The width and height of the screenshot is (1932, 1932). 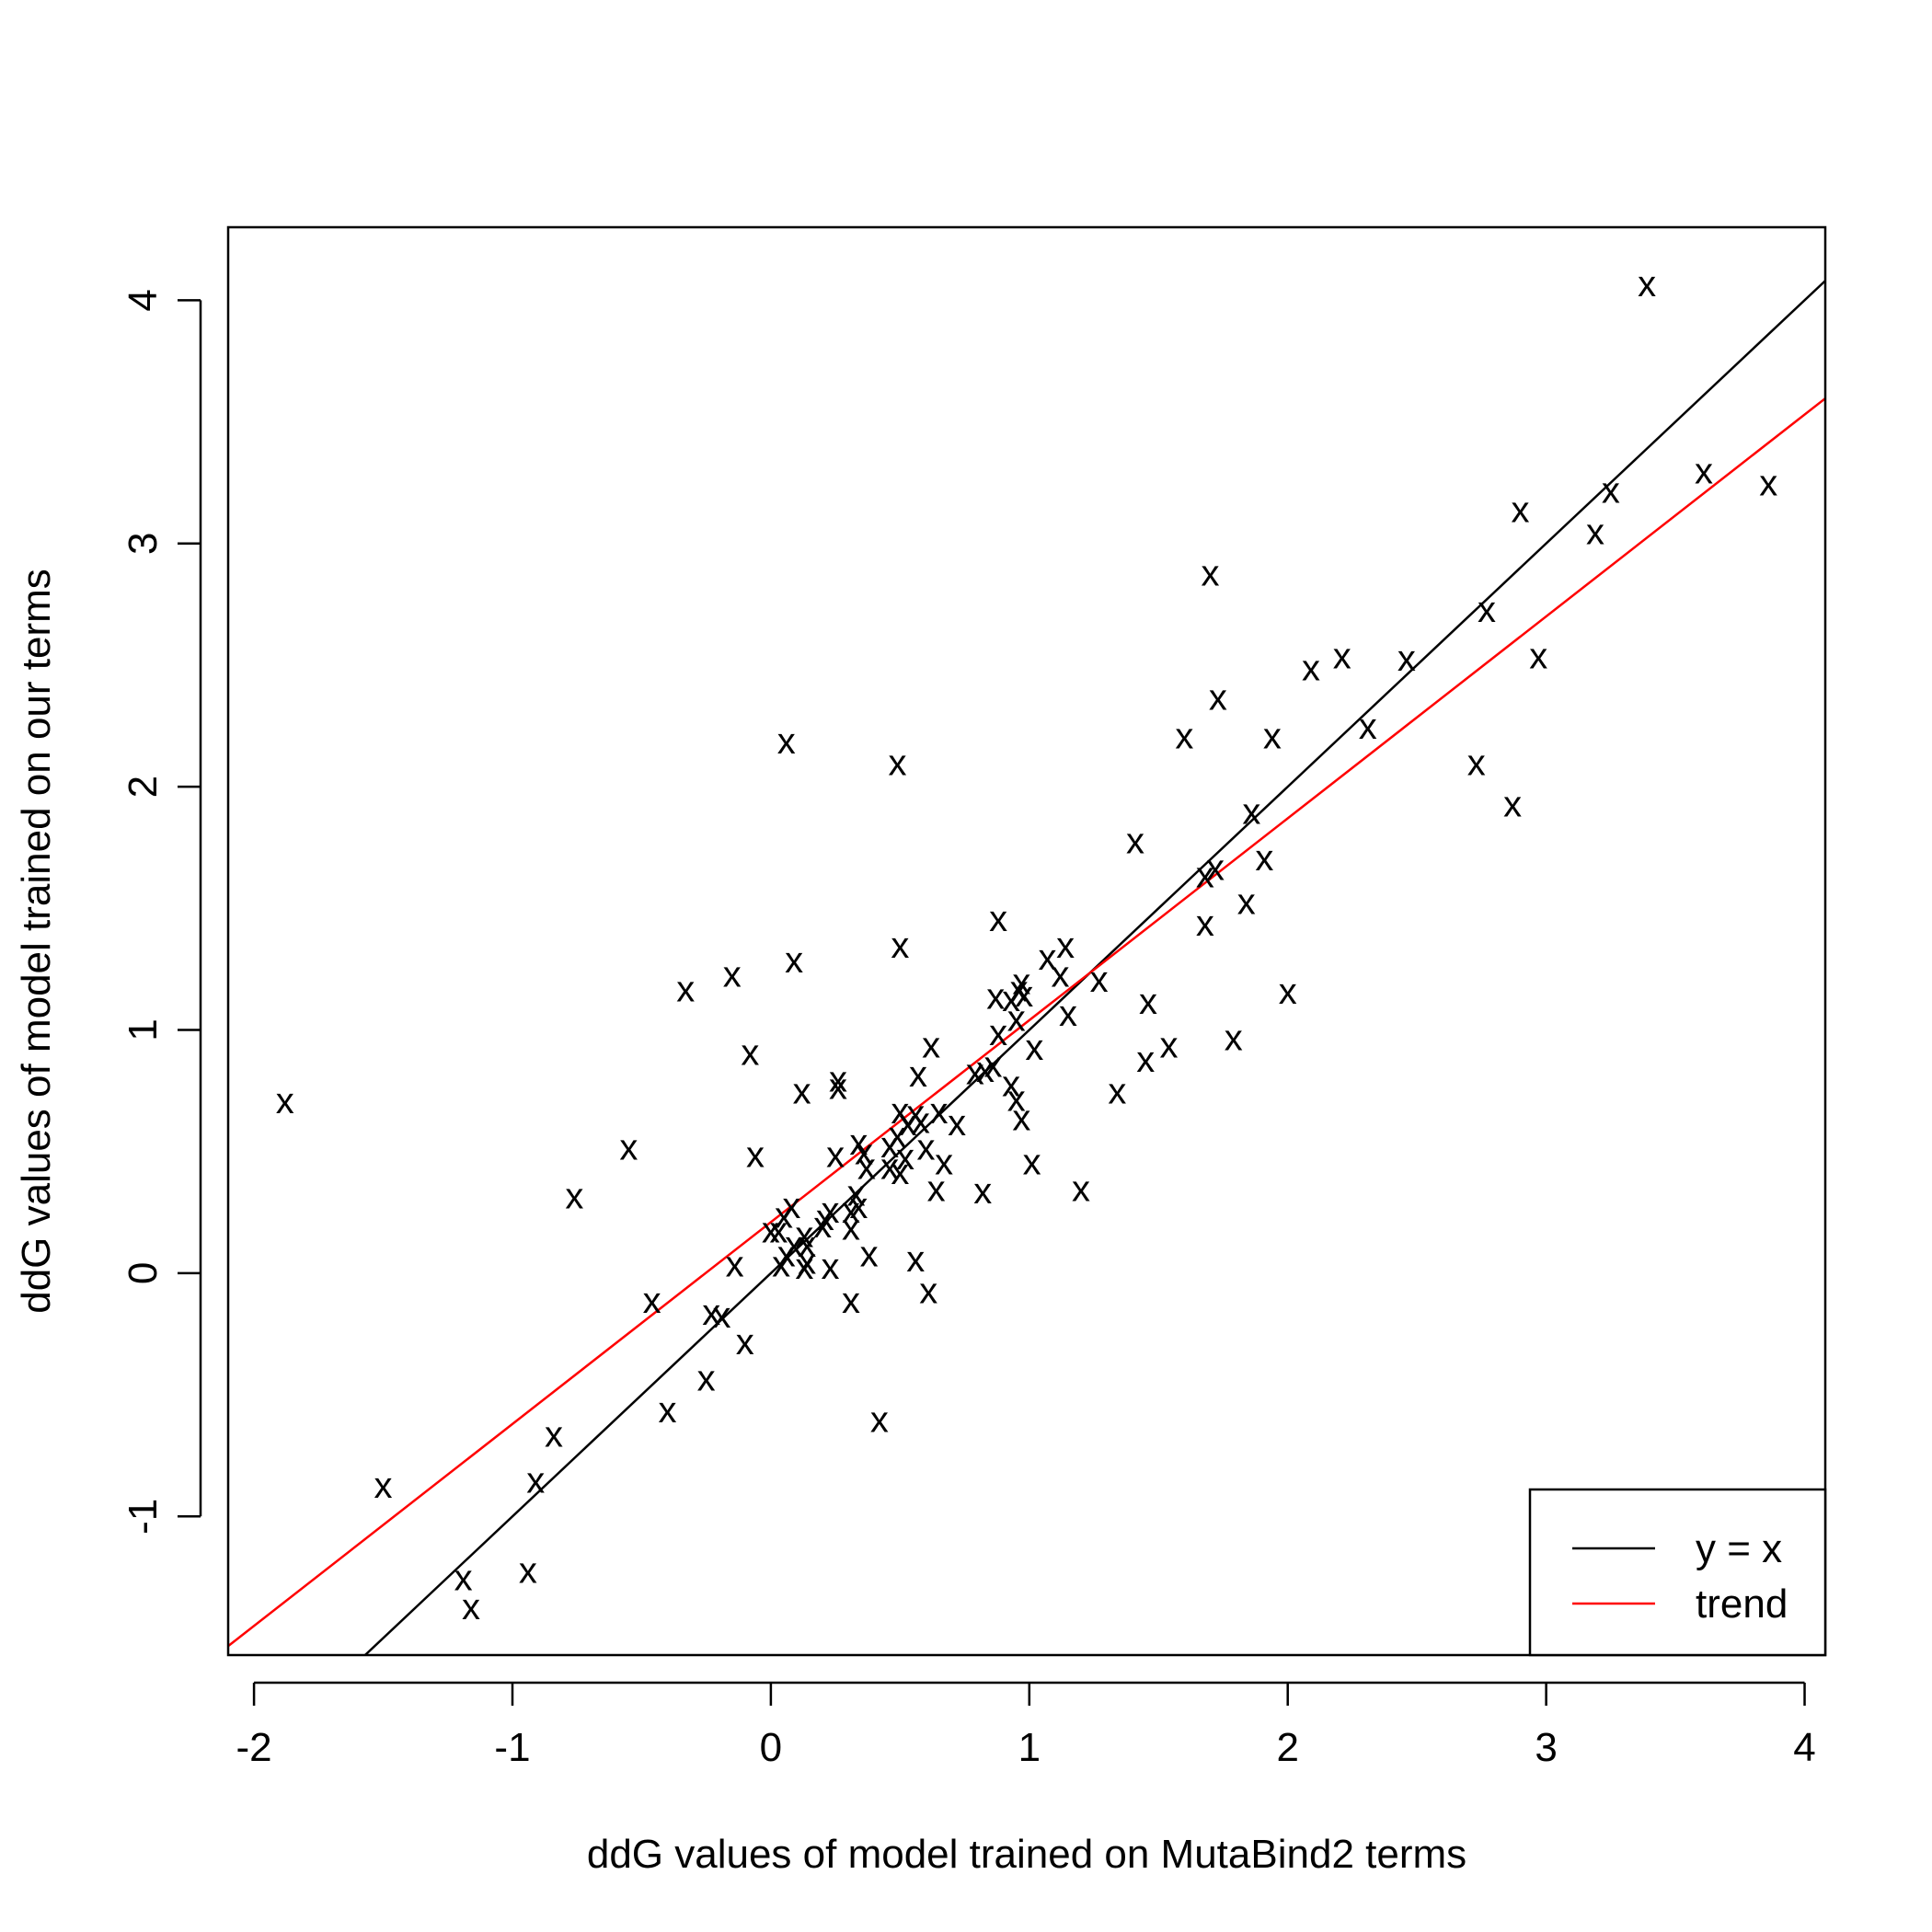 What do you see at coordinates (143, 1517) in the screenshot?
I see `y-tick-label: -1` at bounding box center [143, 1517].